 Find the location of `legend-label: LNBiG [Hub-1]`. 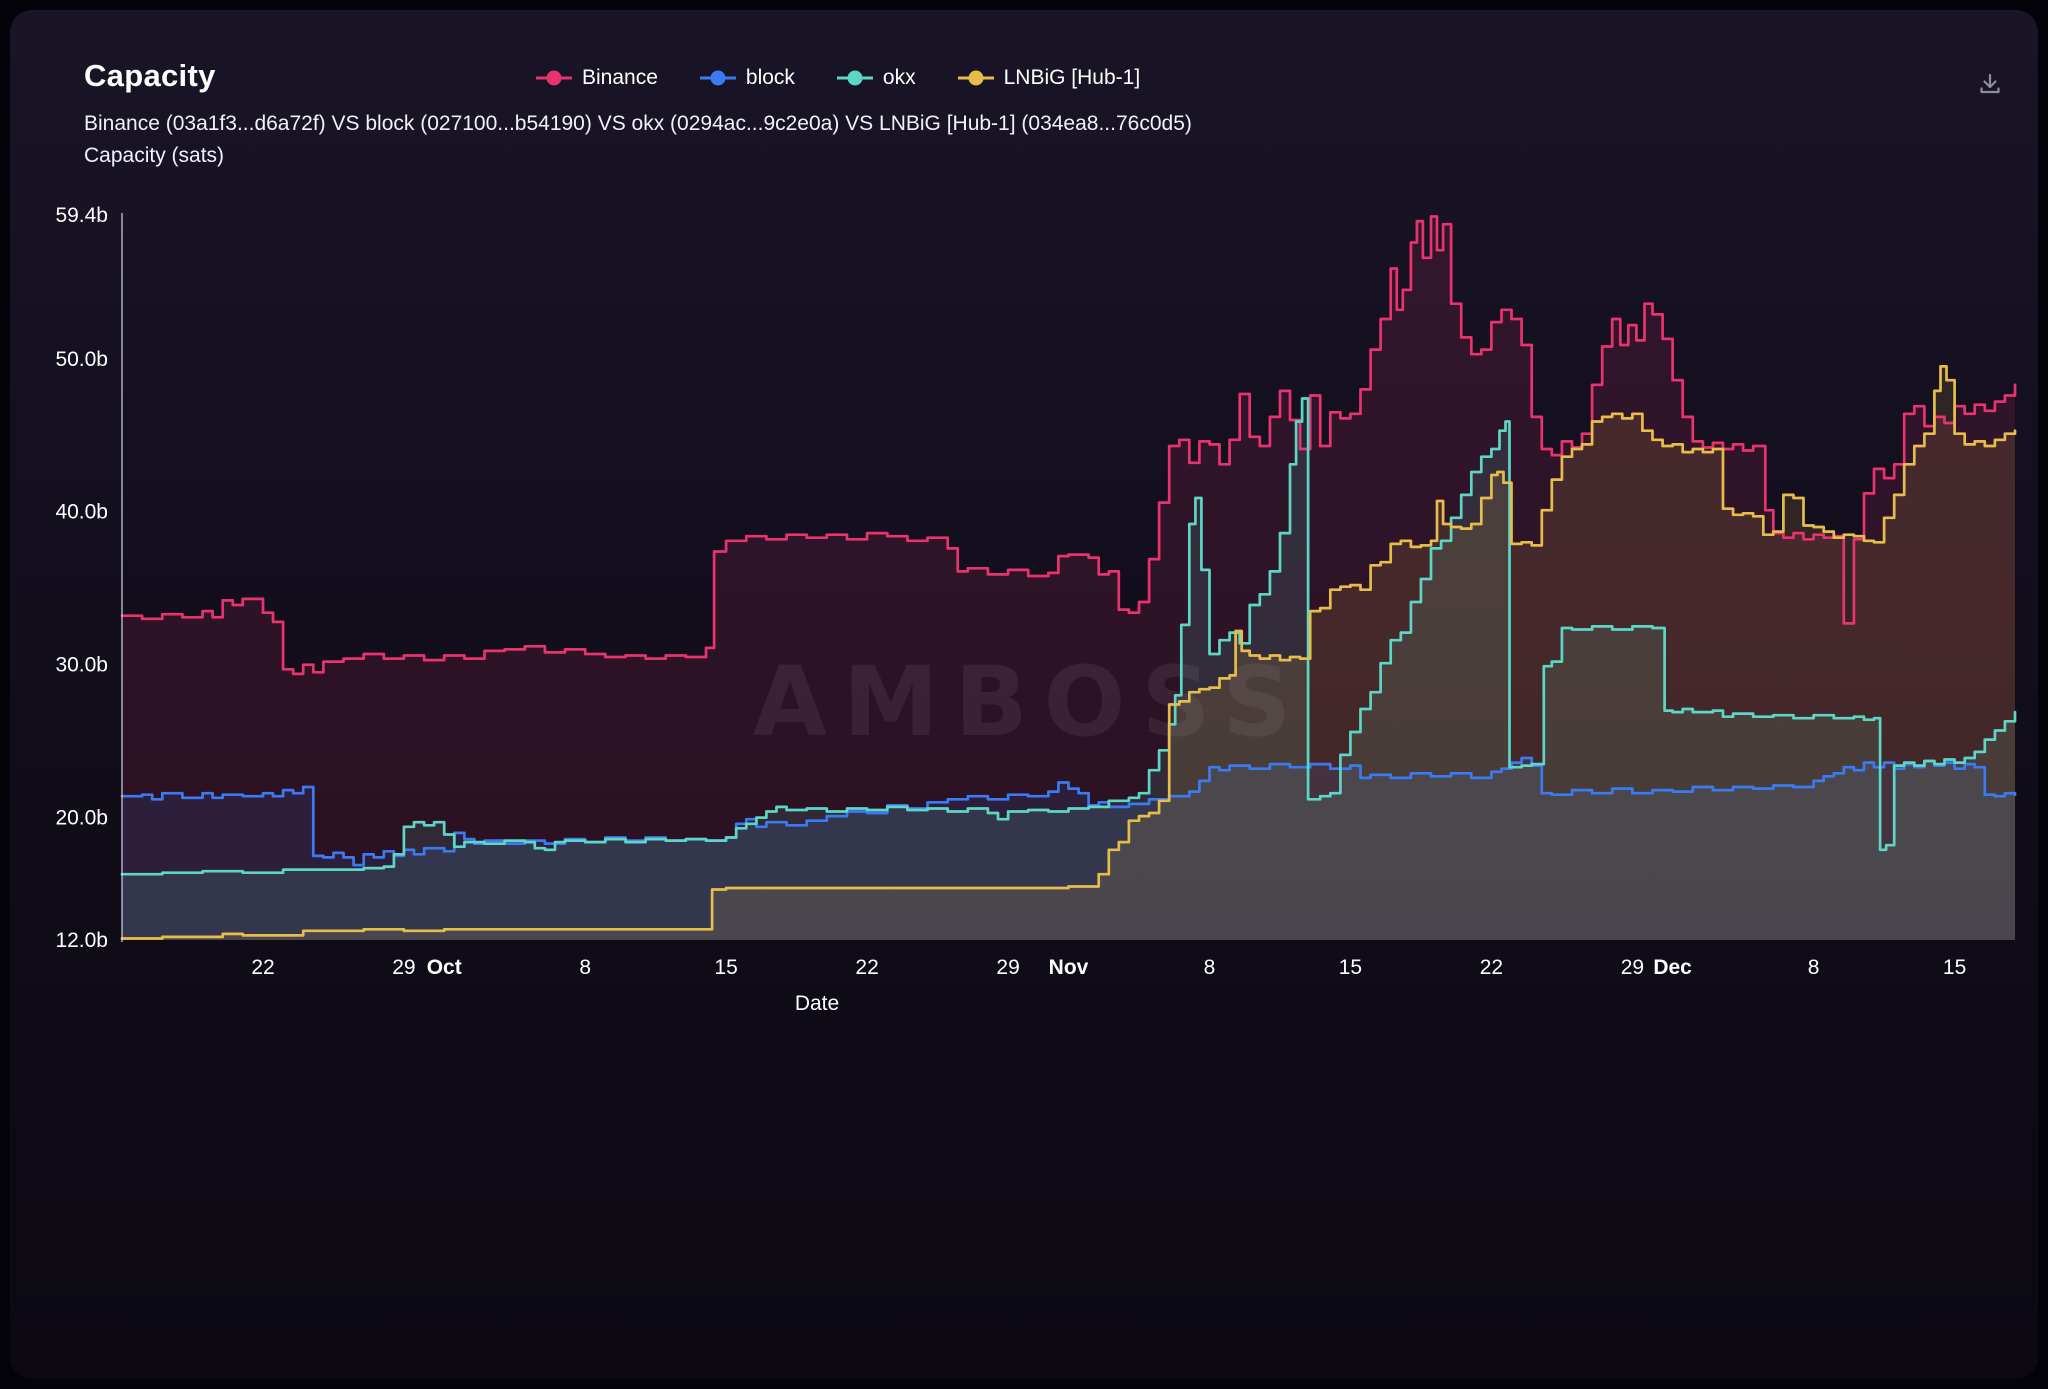

legend-label: LNBiG [Hub-1] is located at coordinates (1072, 77).